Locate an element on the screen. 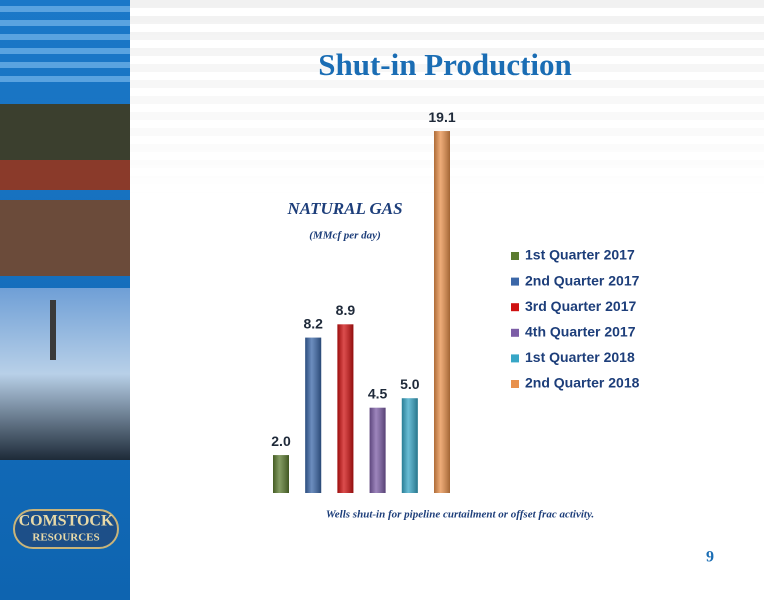  chart-subtitle: NATURAL GAS is located at coordinates (344, 208).